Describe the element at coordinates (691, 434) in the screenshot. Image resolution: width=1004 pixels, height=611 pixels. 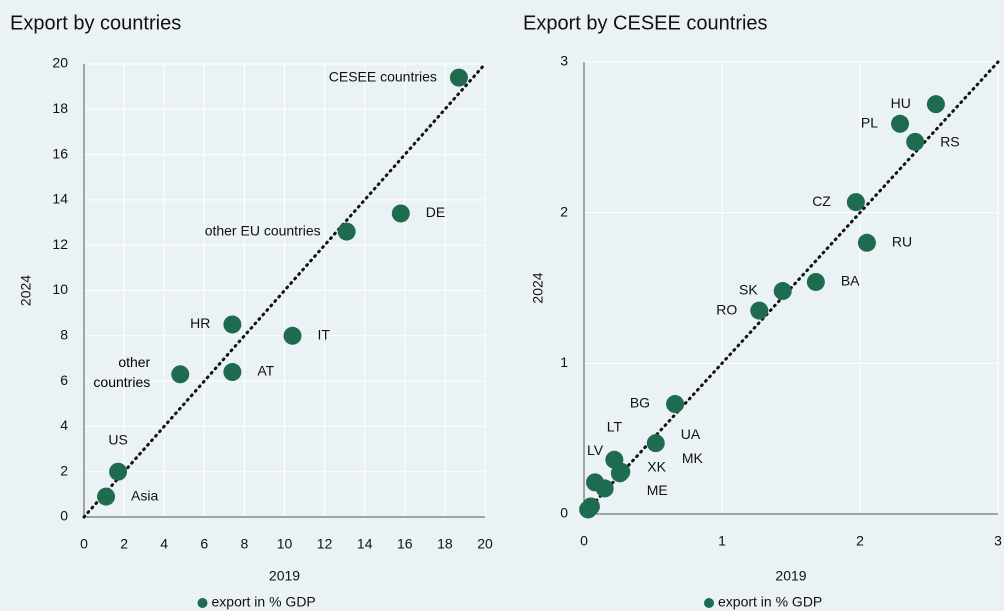
I see `point-label: UA` at that location.